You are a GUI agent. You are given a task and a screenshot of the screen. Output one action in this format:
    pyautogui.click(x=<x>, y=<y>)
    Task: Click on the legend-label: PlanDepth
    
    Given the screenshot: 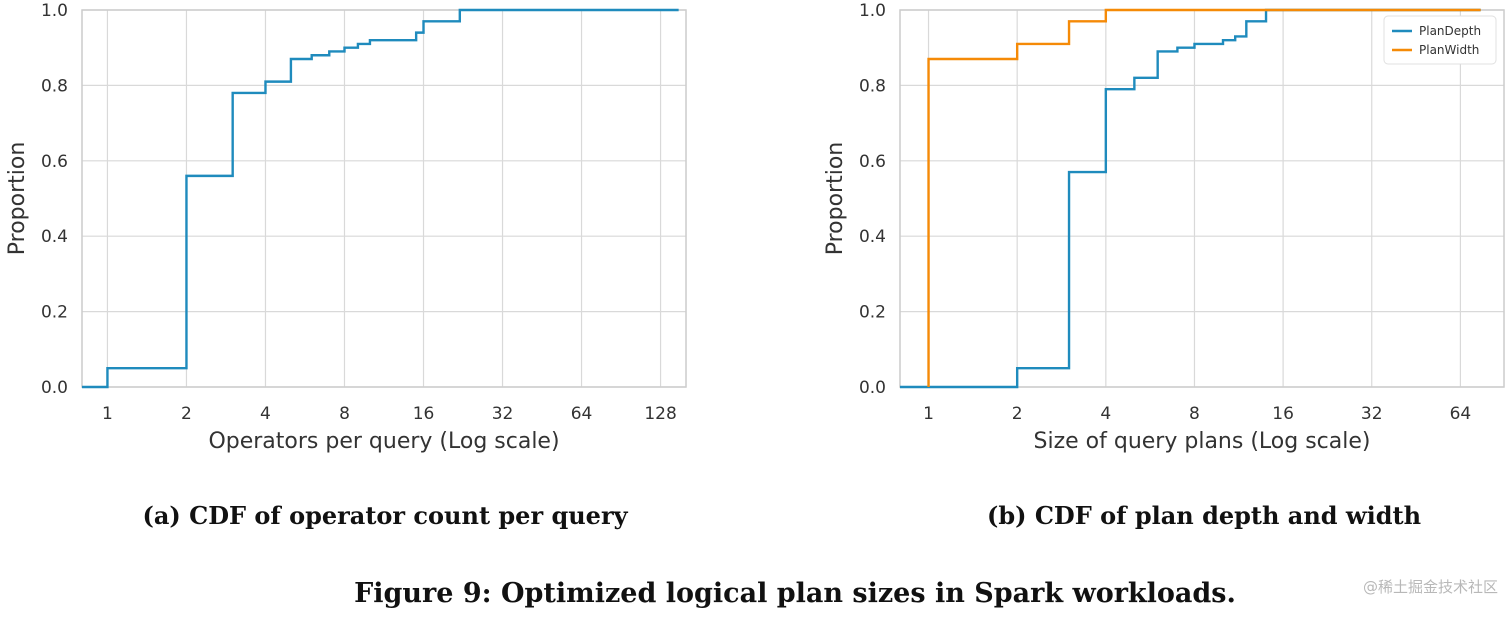 What is the action you would take?
    pyautogui.click(x=1450, y=31)
    